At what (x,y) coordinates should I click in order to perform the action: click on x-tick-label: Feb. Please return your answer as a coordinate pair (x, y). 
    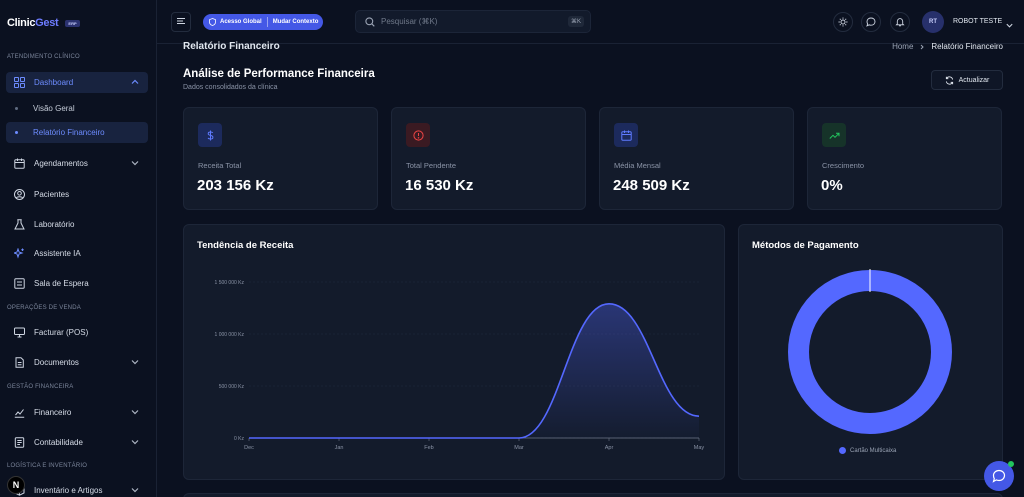
    Looking at the image, I should click on (428, 448).